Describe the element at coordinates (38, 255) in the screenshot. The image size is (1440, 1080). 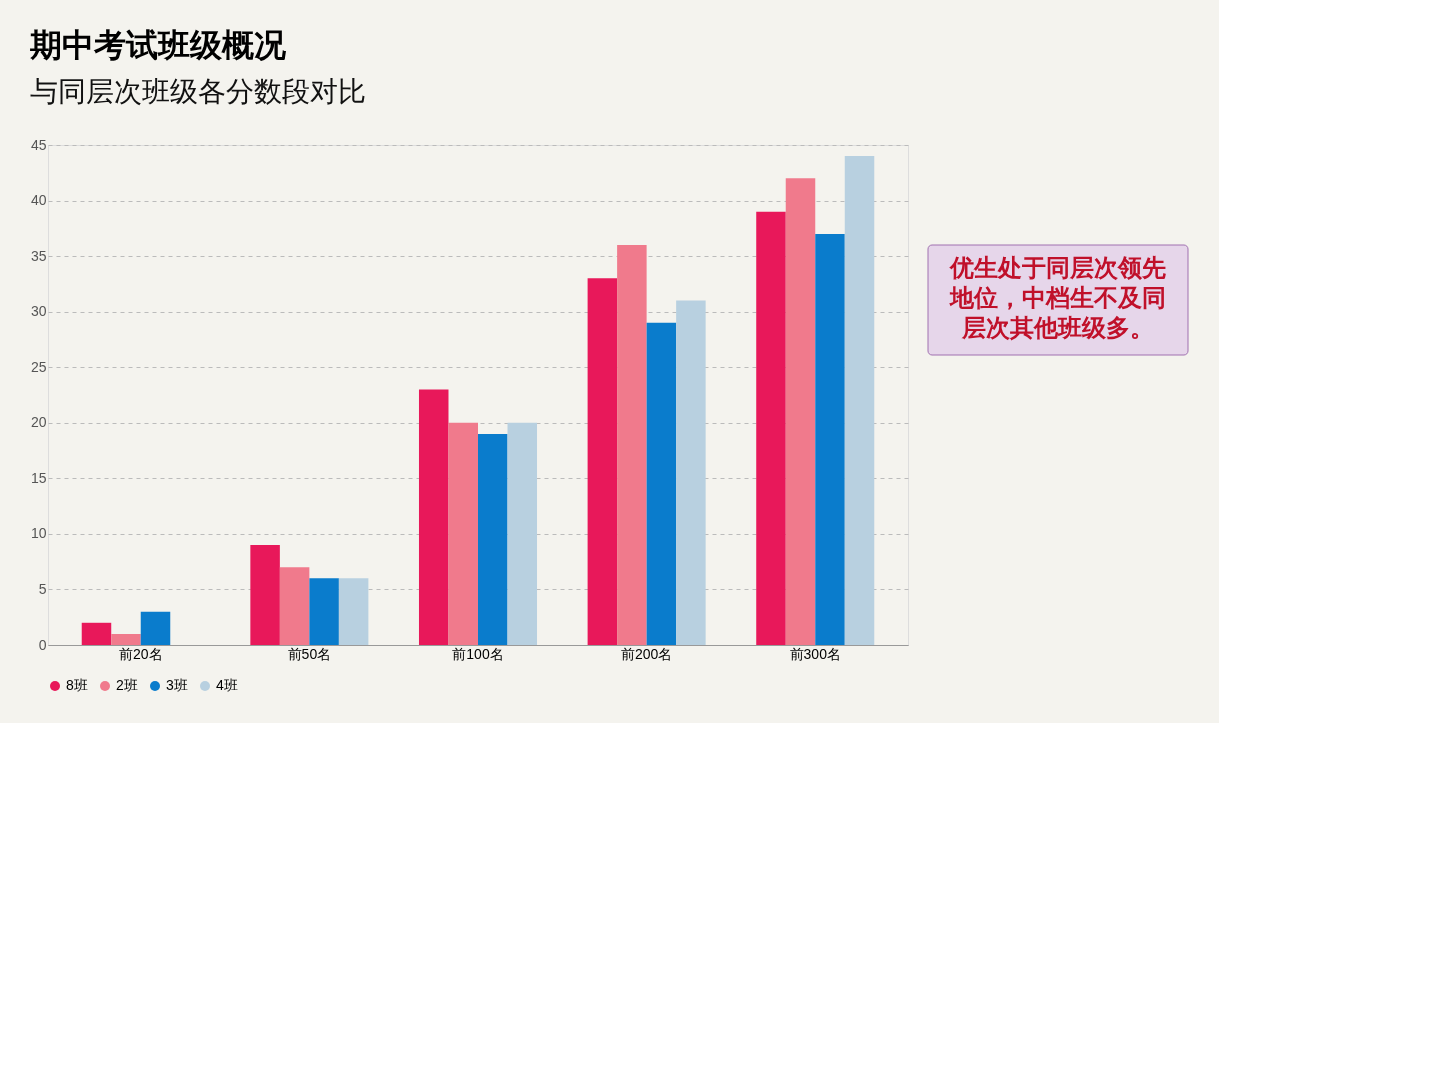
I see `y-tick-label: 35` at that location.